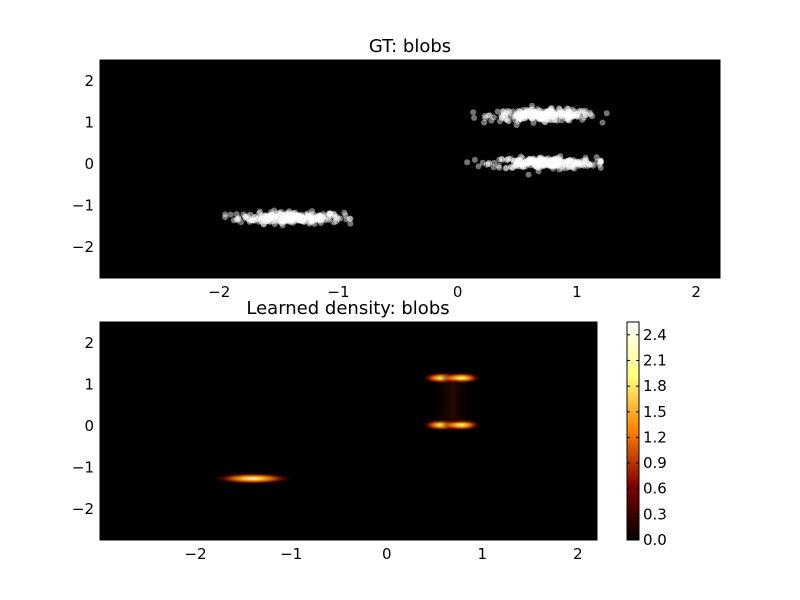  What do you see at coordinates (83, 509) in the screenshot?
I see `y-tick-label: −2` at bounding box center [83, 509].